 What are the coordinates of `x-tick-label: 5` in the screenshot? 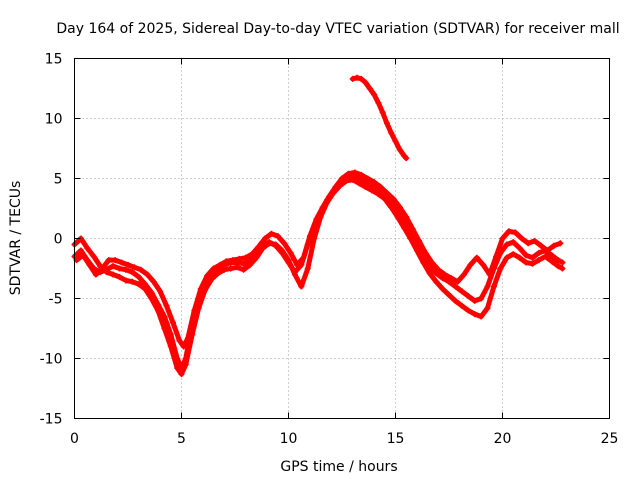 It's located at (181, 439).